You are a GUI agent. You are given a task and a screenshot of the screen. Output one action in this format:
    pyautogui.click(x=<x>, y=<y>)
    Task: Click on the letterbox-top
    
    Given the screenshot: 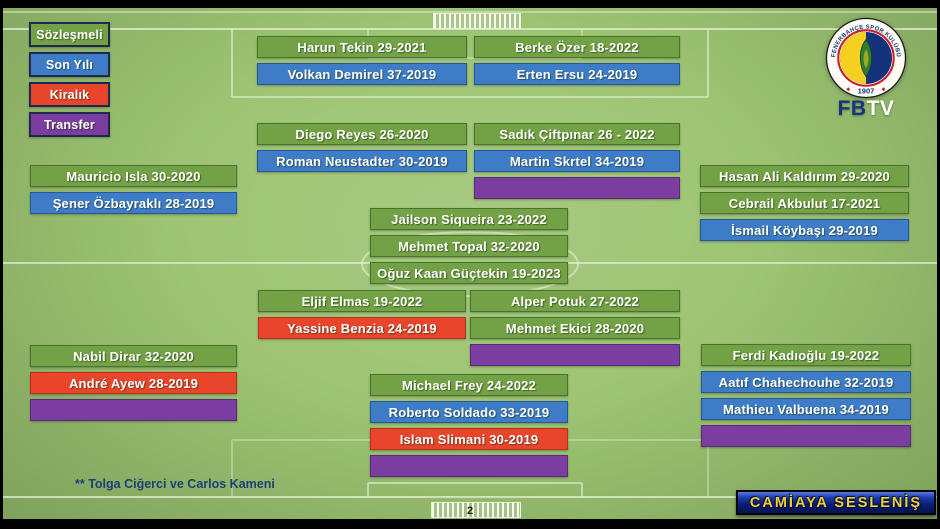 What is the action you would take?
    pyautogui.click(x=470, y=4)
    